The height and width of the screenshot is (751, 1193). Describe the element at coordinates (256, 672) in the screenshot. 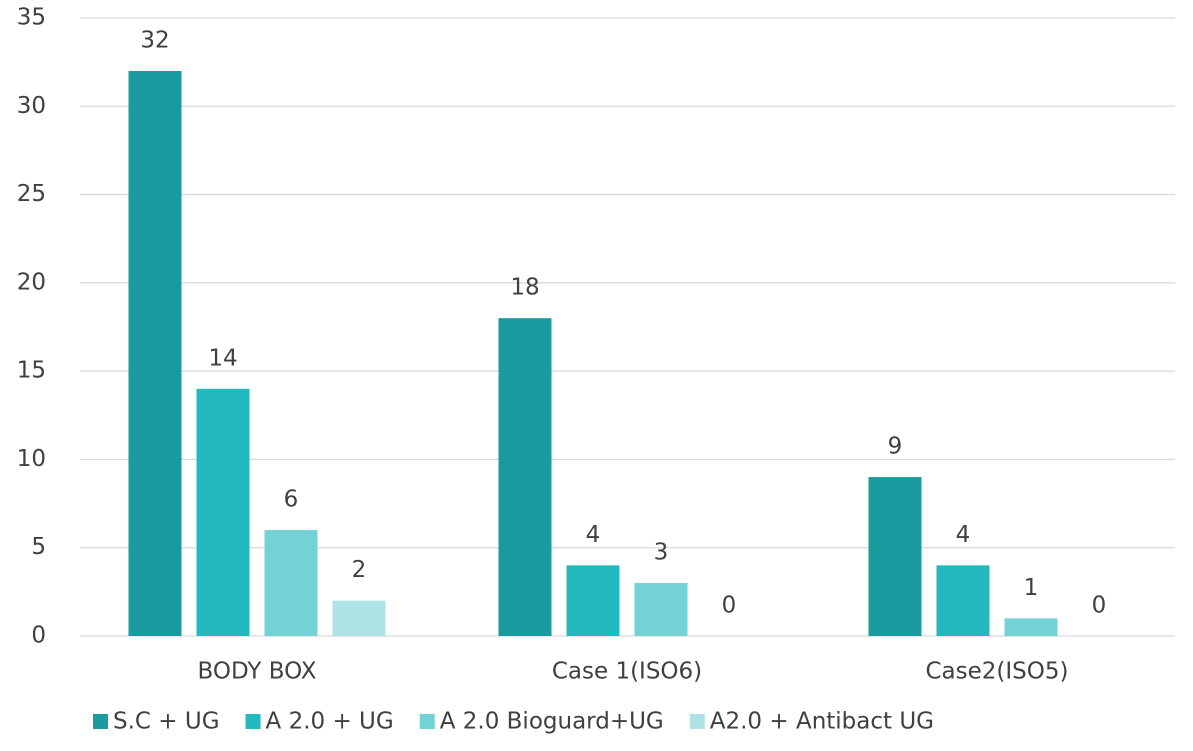

I see `x-tick-label: BODY BOX` at that location.